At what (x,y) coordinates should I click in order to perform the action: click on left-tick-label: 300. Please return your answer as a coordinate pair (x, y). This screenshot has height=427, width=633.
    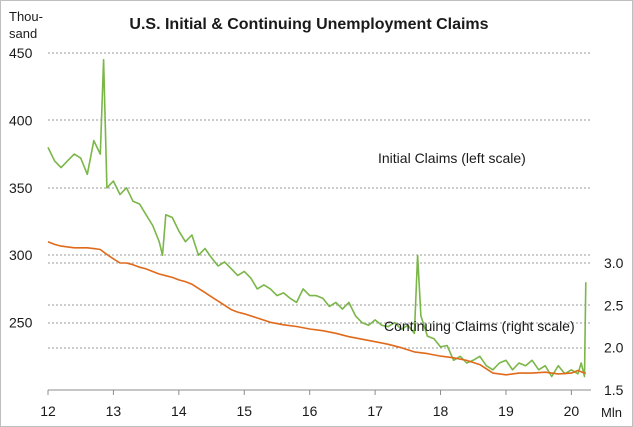
    Looking at the image, I should click on (21, 255).